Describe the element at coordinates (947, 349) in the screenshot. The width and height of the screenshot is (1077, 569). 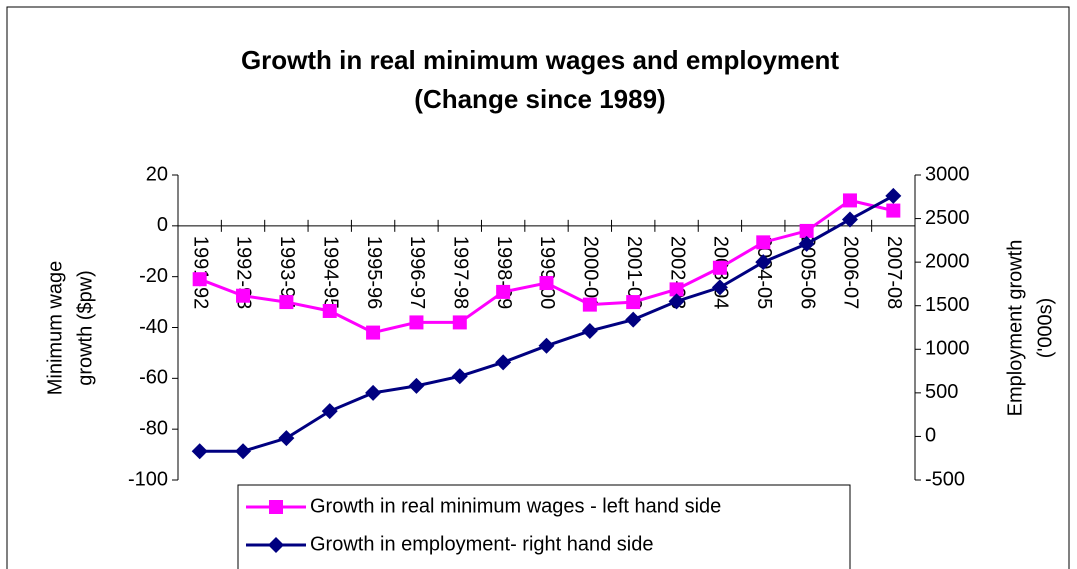
I see `y2-tick-label: 1000` at that location.